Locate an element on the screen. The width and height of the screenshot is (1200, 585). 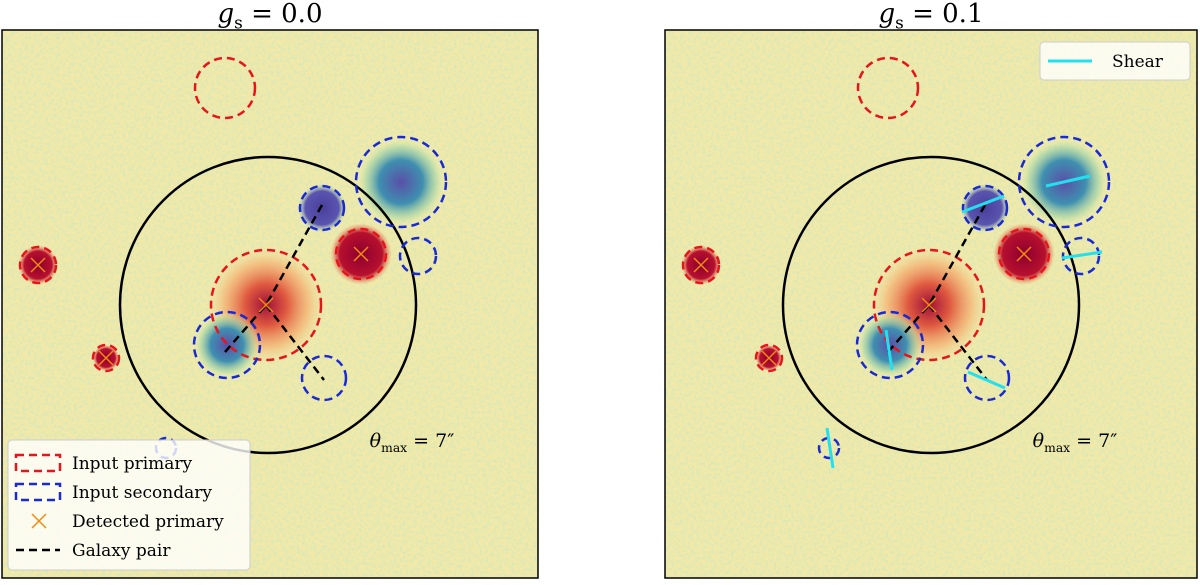
panel-title: gs = 0.0 is located at coordinates (270, 16).